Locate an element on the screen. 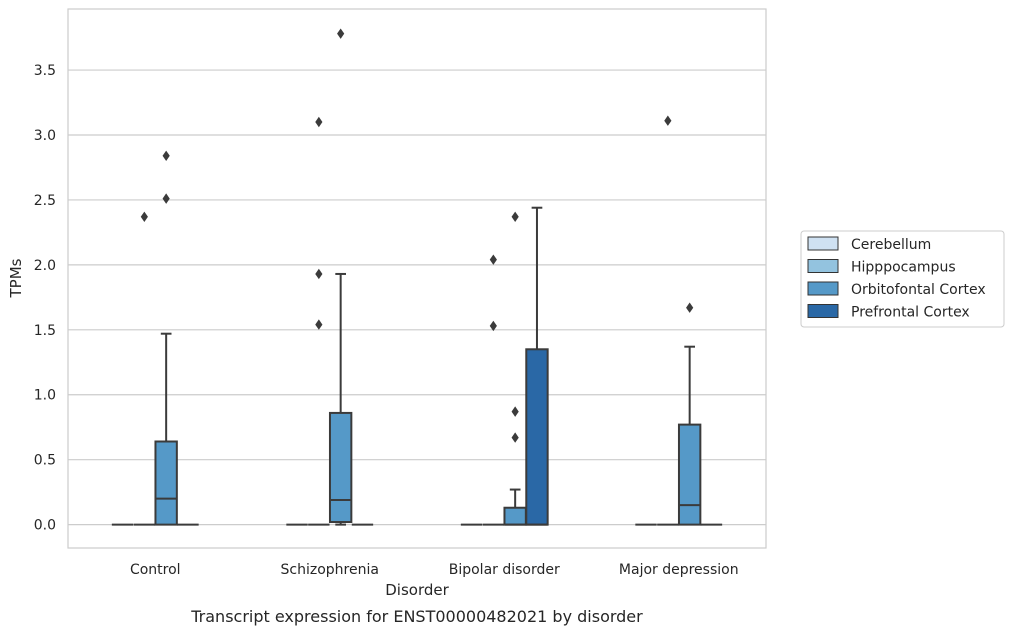 This screenshot has height=634, width=1014. x-tick-label: Schizophrenia is located at coordinates (330, 570).